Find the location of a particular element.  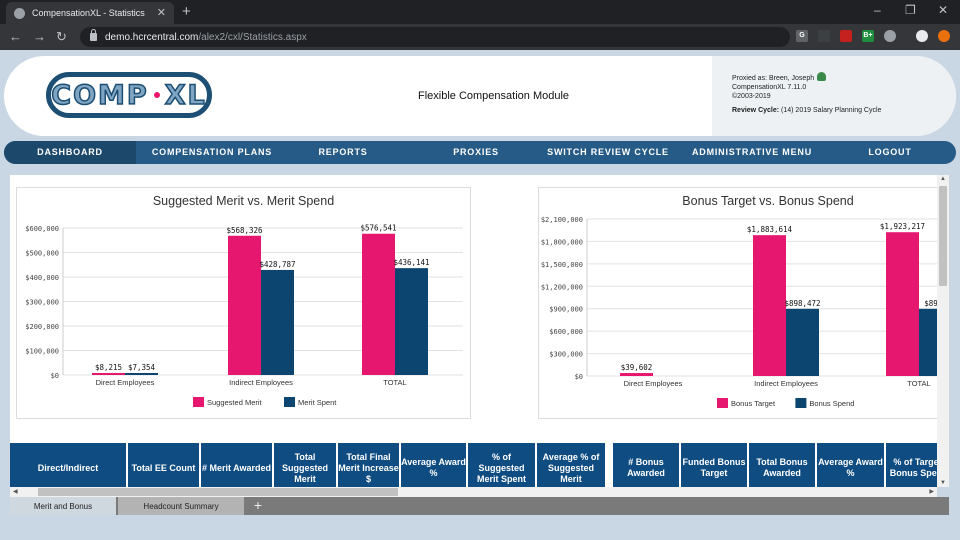

data-label: $39,602 is located at coordinates (637, 367).